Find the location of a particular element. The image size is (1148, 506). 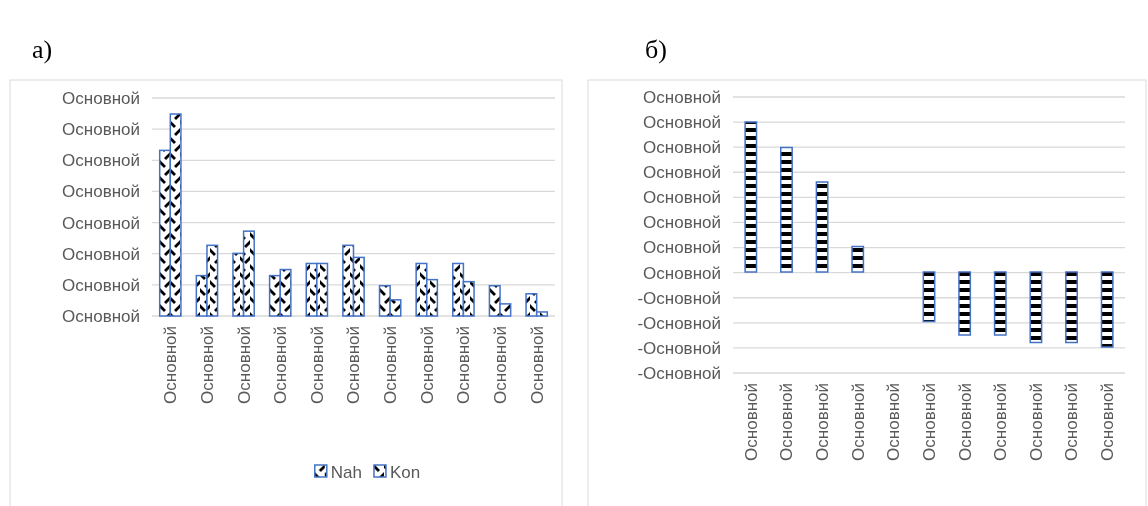

legend-label: Kon is located at coordinates (405, 472).